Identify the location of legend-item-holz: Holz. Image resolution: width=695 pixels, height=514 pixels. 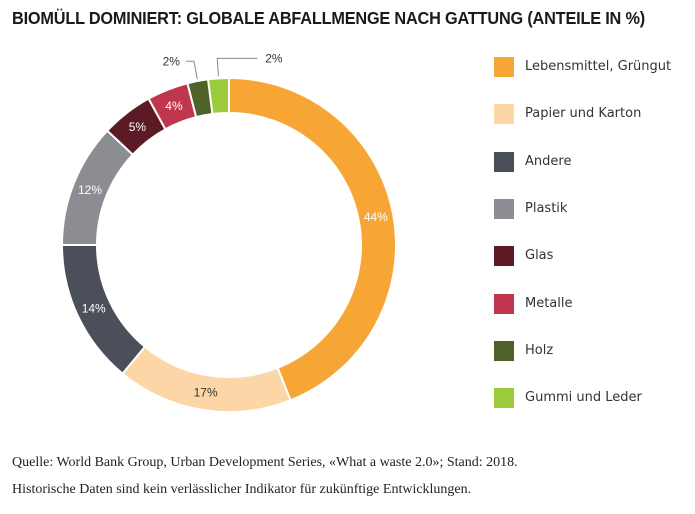
(594, 350).